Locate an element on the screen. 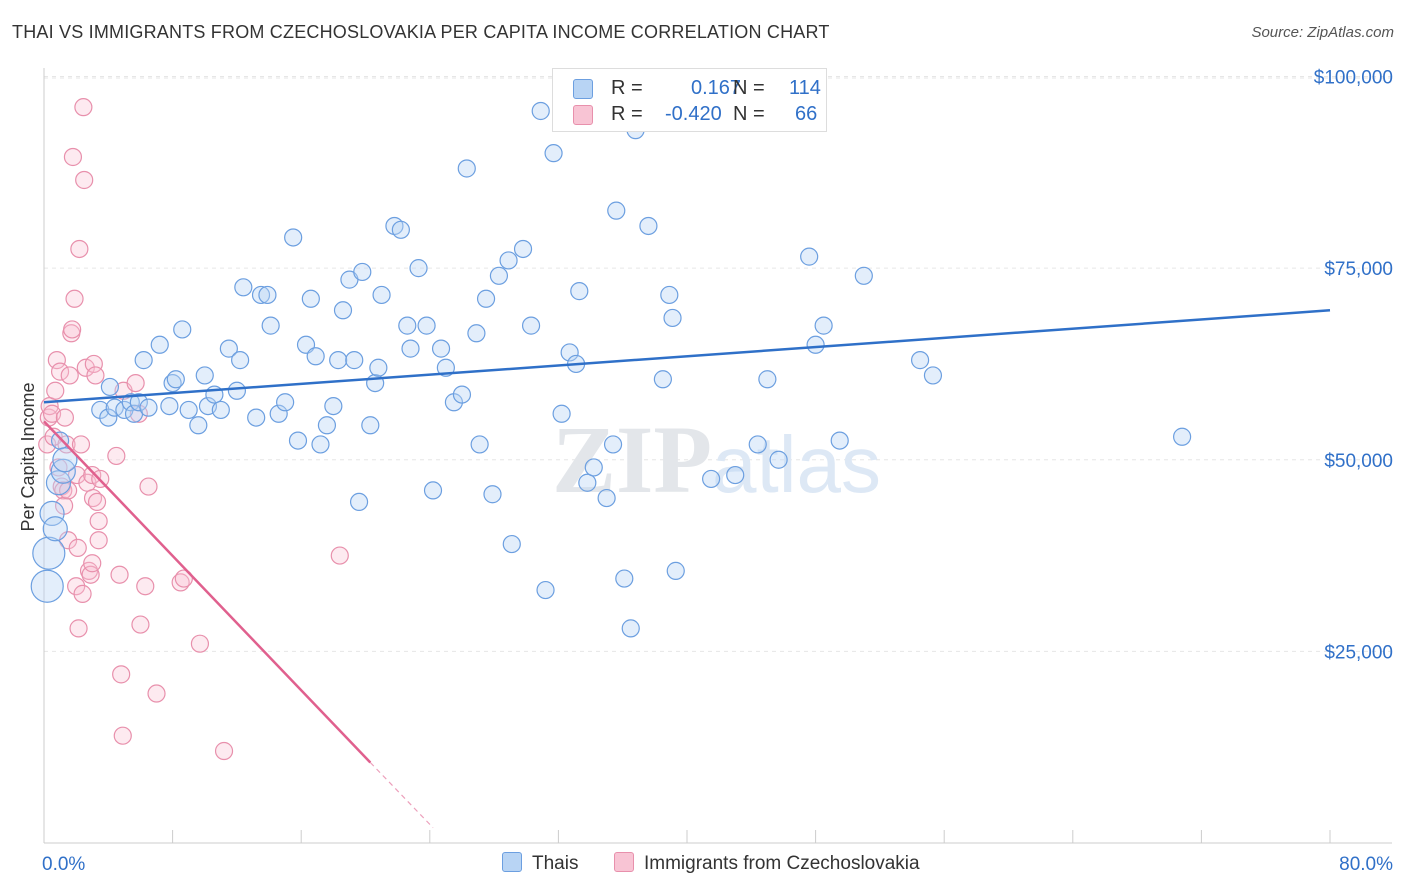  watermark-zip: ZIP is located at coordinates (632, 459).